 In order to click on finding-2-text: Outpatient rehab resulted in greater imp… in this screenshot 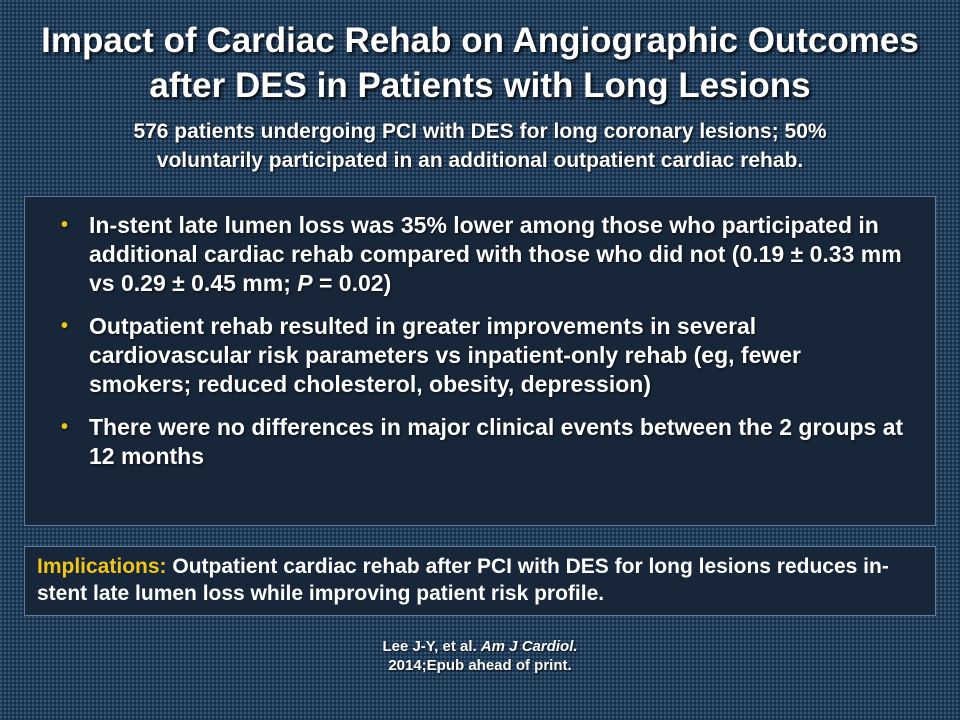, I will do `click(445, 355)`.